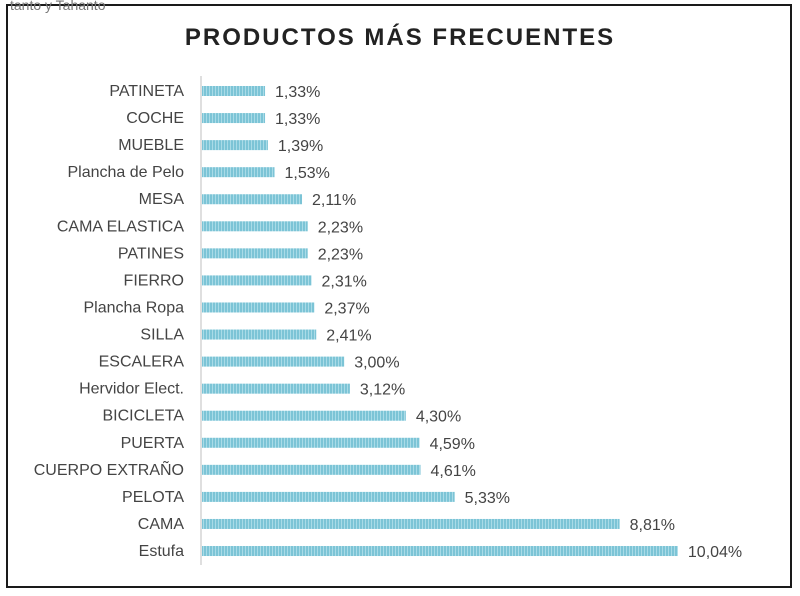 This screenshot has height=596, width=800. Describe the element at coordinates (400, 37) in the screenshot. I see `chart-title: PRODUCTOS MÁS FRECUENTES` at that location.